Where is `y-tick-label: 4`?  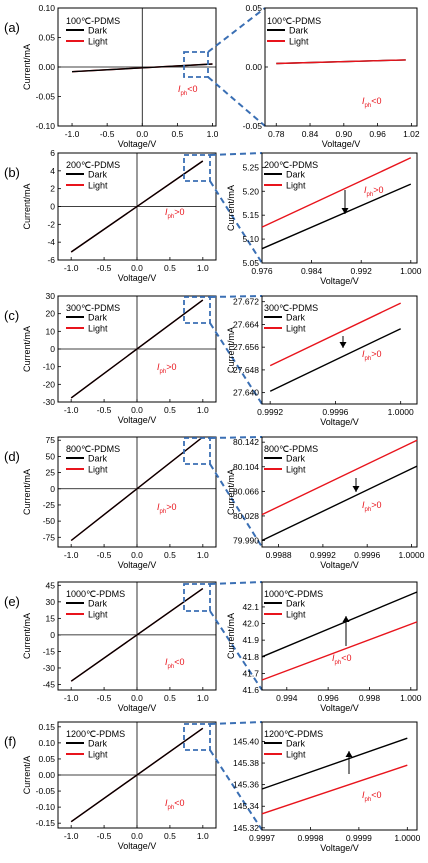 y-tick-label: 4 is located at coordinates (52, 171).